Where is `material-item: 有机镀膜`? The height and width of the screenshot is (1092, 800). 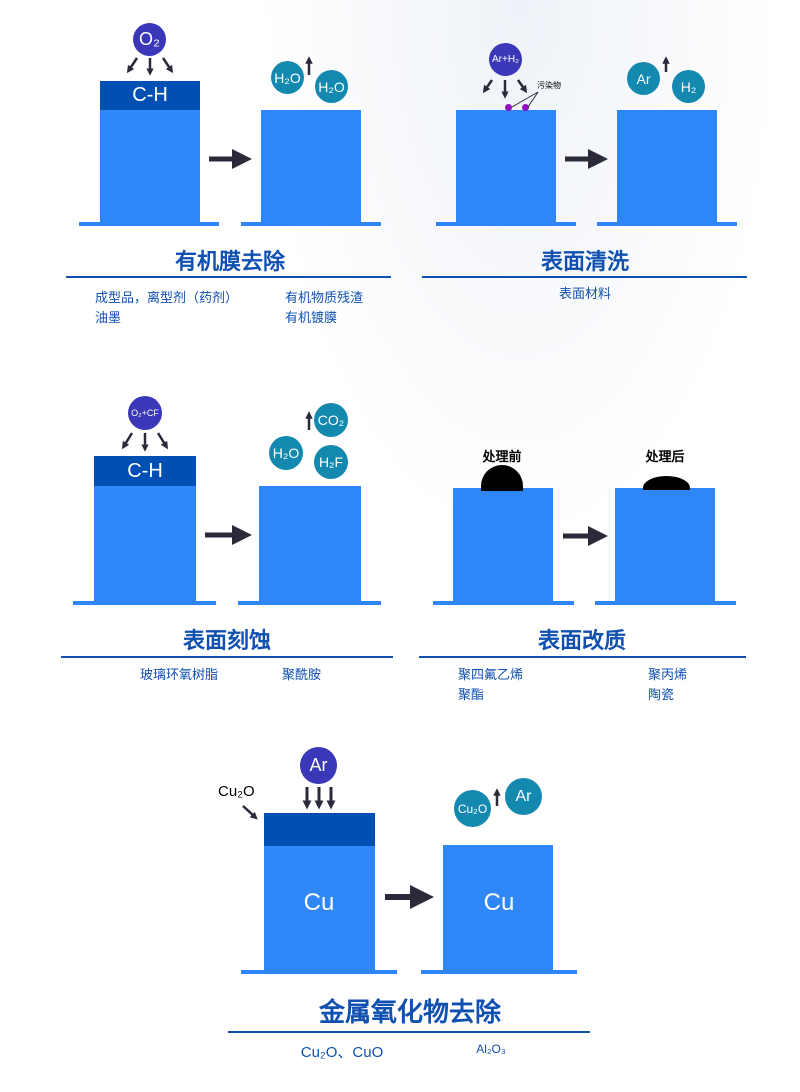
material-item: 有机镀膜 is located at coordinates (311, 317).